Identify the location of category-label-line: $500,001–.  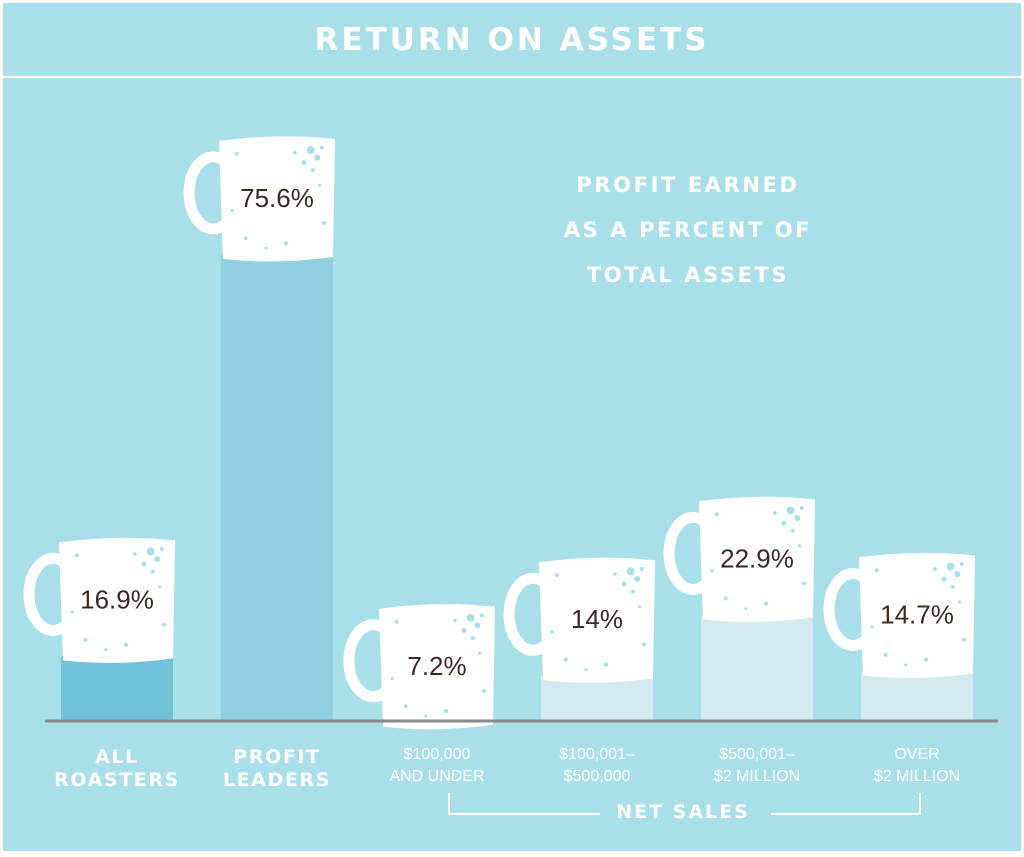
(757, 754).